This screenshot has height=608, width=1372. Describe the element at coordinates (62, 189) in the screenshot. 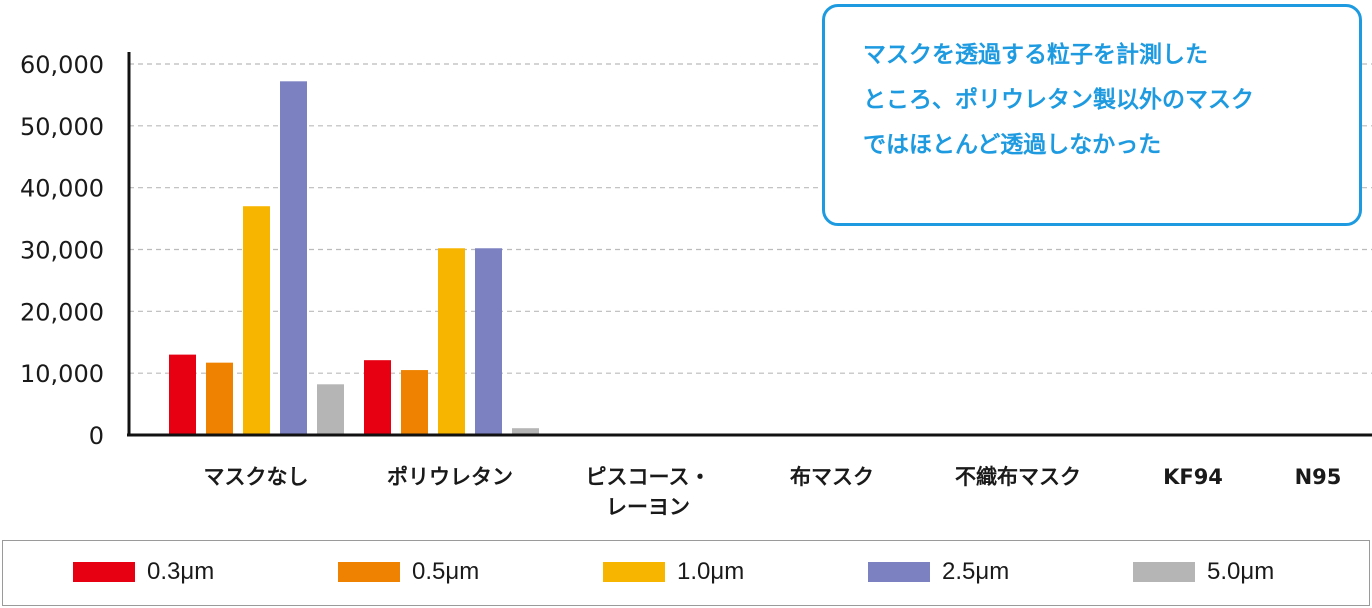

I see `y-tick-label: 40,000` at that location.